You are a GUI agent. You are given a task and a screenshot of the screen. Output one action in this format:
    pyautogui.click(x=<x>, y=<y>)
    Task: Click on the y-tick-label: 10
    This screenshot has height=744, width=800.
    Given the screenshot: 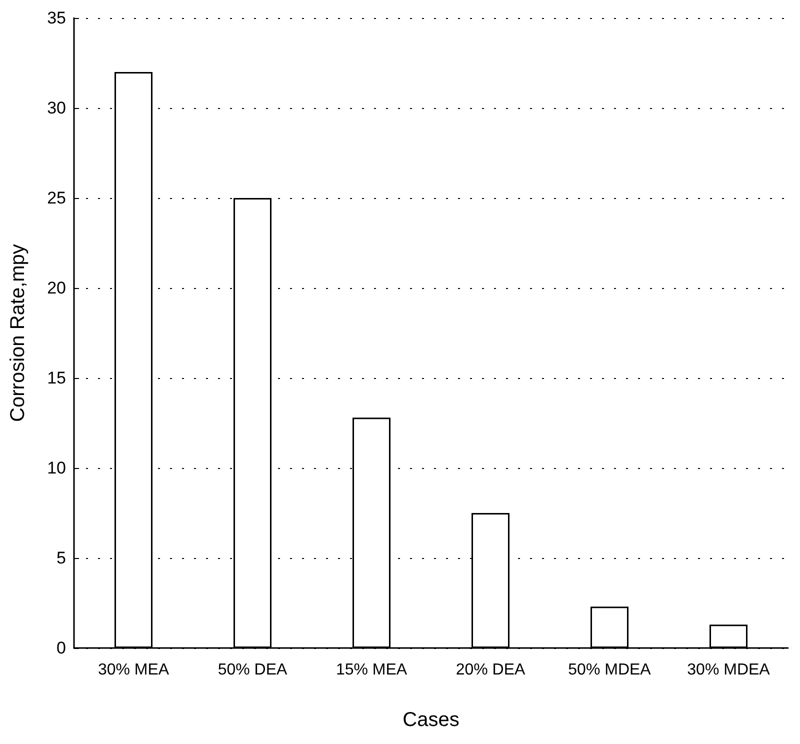 What is the action you would take?
    pyautogui.click(x=56, y=468)
    